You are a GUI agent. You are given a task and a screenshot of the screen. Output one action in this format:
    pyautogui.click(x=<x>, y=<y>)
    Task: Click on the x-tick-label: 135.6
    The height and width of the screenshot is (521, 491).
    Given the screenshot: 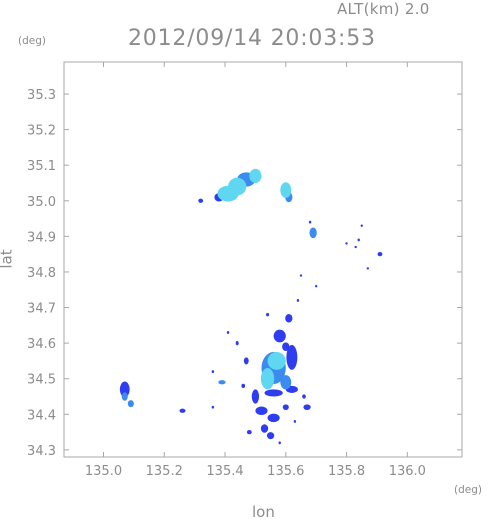 What is the action you would take?
    pyautogui.click(x=285, y=471)
    